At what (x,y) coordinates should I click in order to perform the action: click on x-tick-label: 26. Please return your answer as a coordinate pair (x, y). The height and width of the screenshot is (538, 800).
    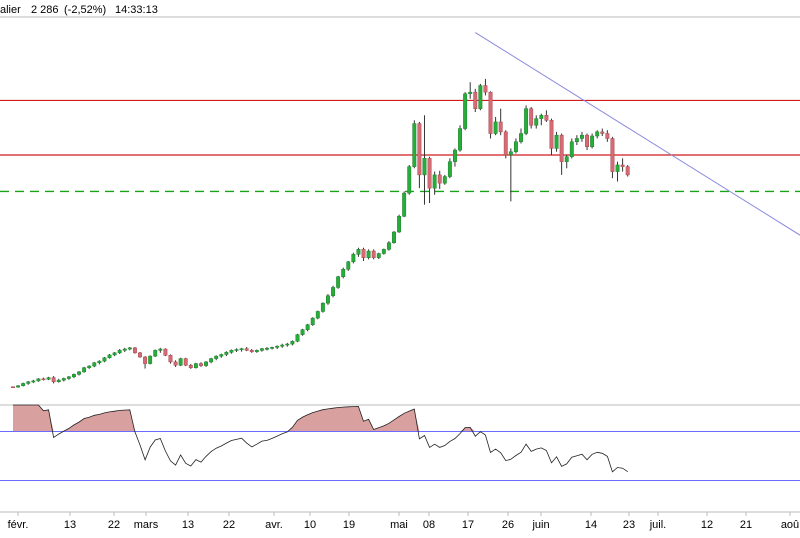
    Looking at the image, I should click on (508, 525).